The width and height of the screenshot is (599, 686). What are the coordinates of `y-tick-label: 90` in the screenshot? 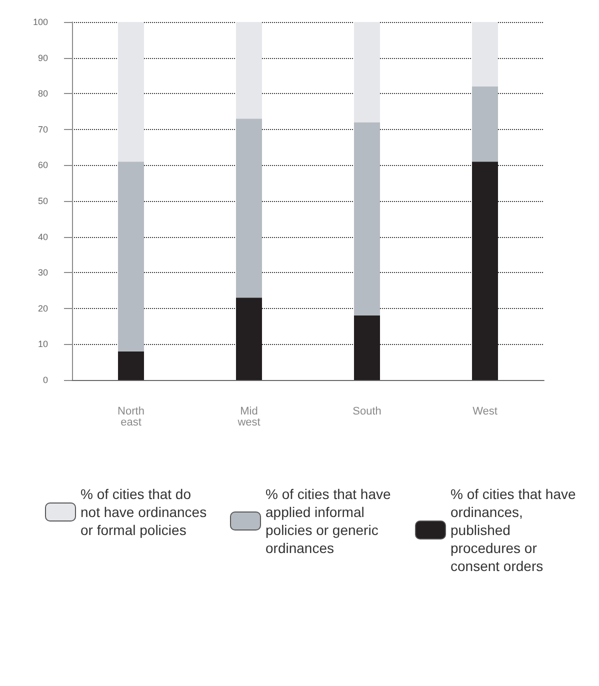 It's located at (43, 57).